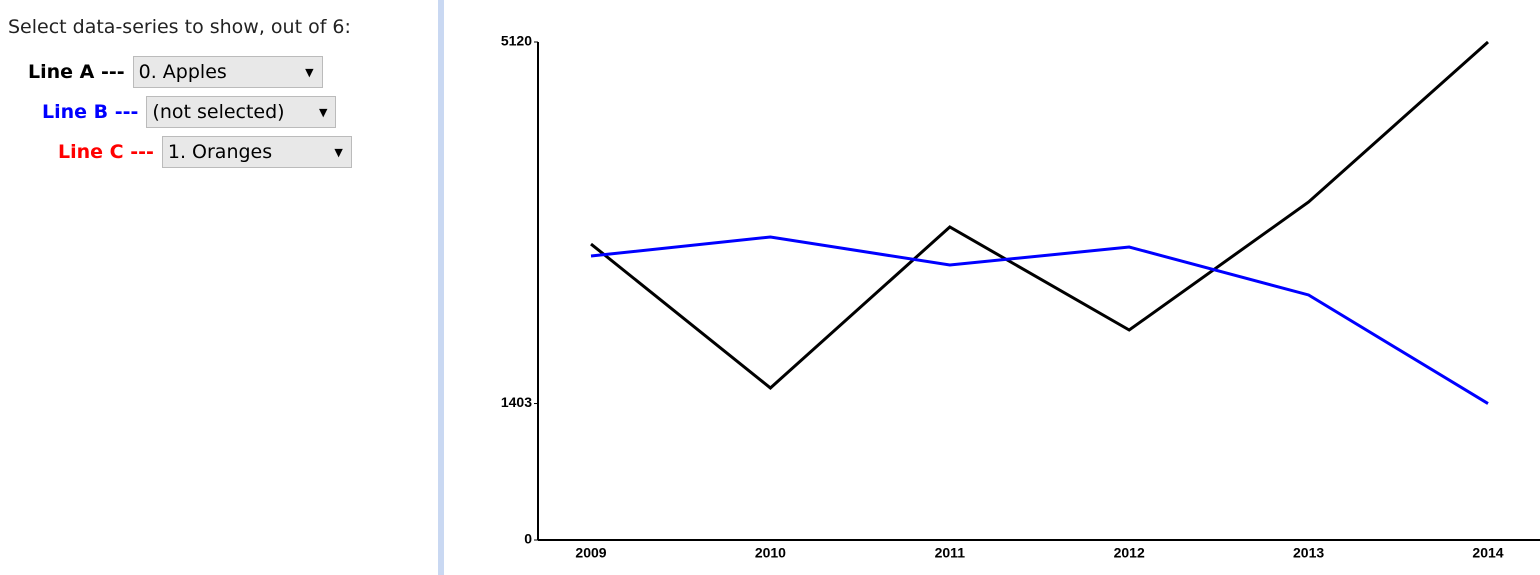 The image size is (1540, 575). Describe the element at coordinates (106, 152) in the screenshot. I see `line-label: Line C ---` at that location.